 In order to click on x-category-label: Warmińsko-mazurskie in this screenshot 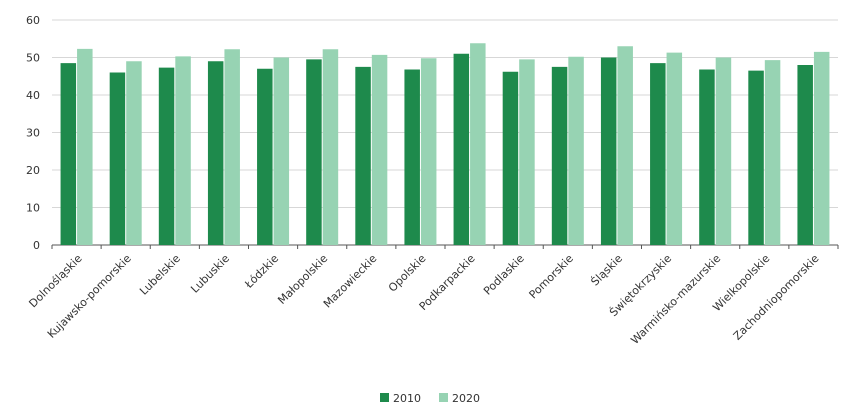, I will do `click(675, 299)`.